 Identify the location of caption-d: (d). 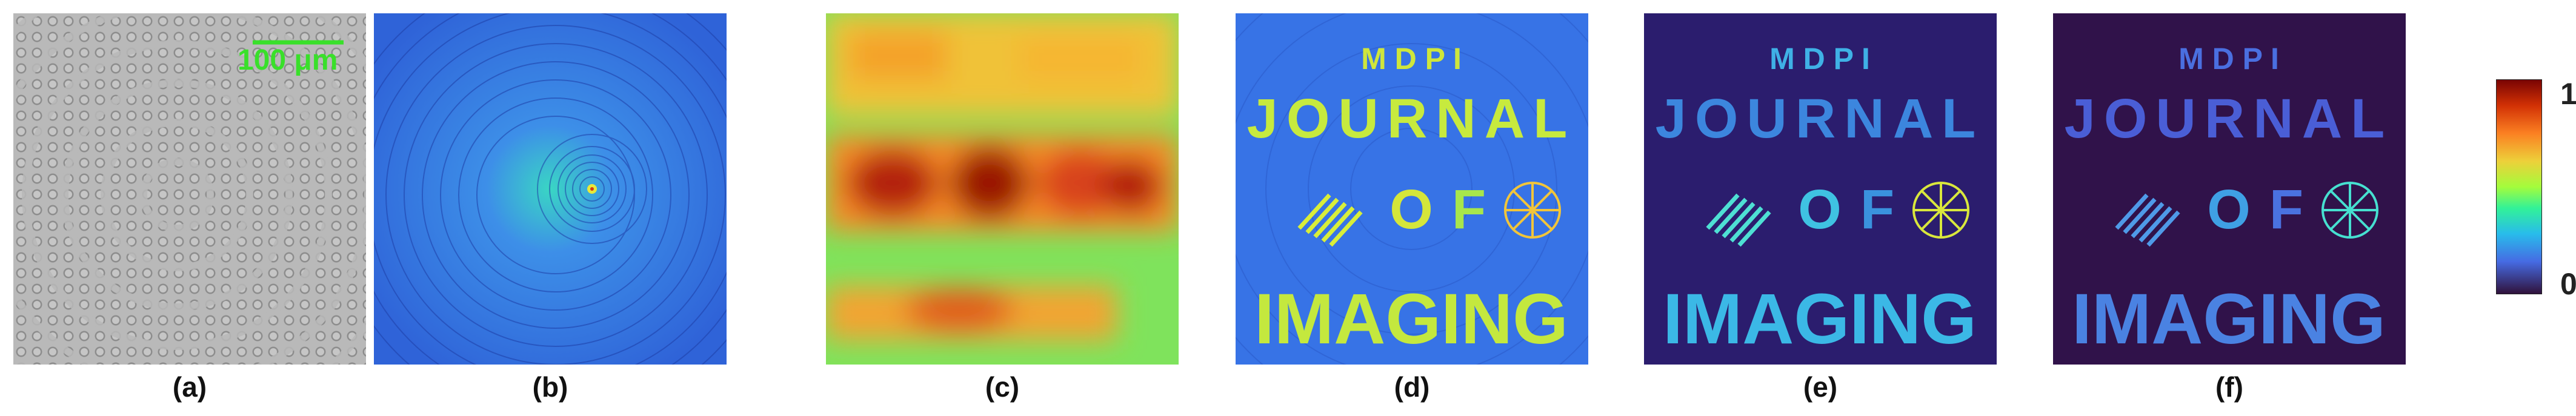
(1412, 387).